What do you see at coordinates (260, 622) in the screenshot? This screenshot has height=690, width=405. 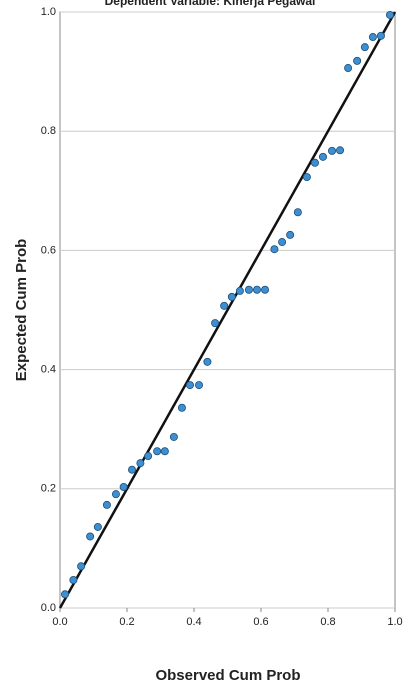 I see `x-tick-label: 0.6` at bounding box center [260, 622].